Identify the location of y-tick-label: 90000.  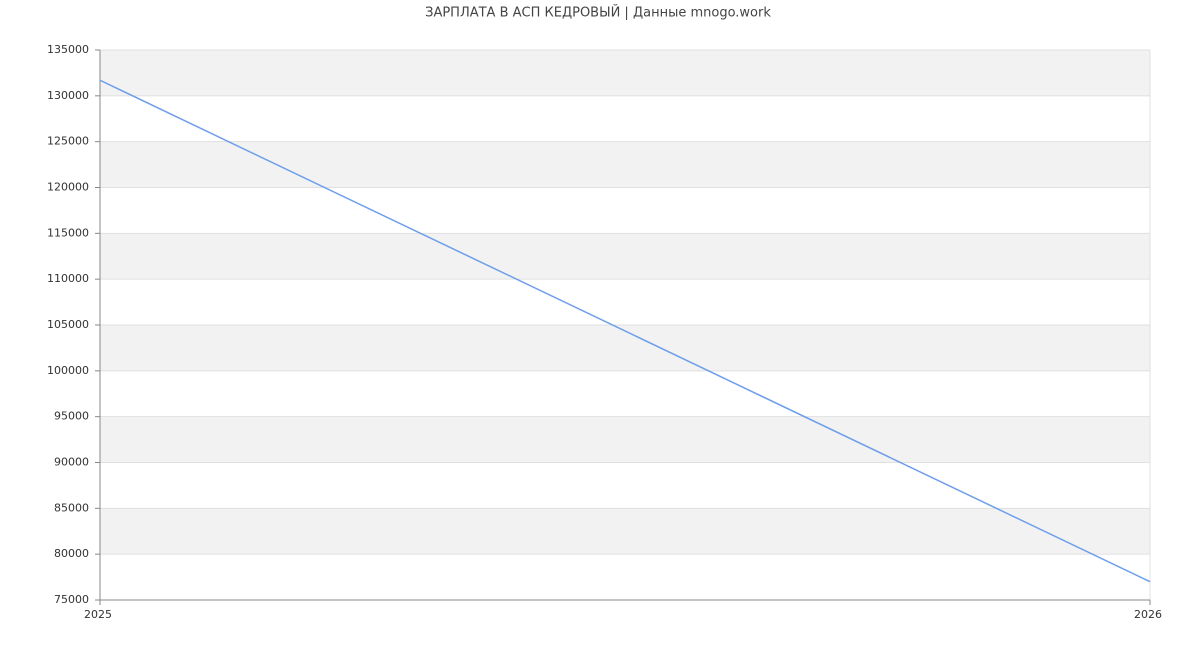
(71, 462).